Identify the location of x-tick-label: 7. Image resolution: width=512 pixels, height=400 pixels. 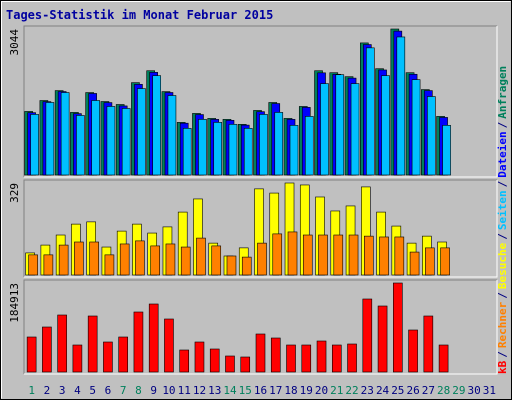
(123, 390).